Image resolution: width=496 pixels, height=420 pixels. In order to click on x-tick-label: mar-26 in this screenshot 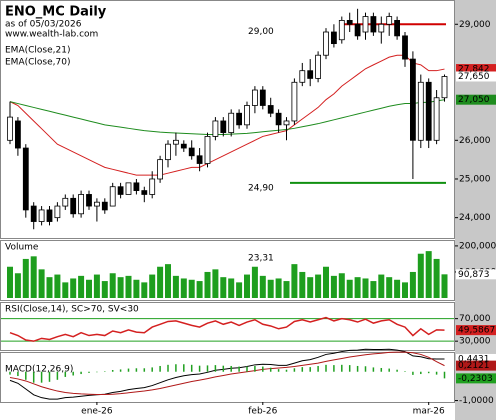, I will do `click(429, 412)`.